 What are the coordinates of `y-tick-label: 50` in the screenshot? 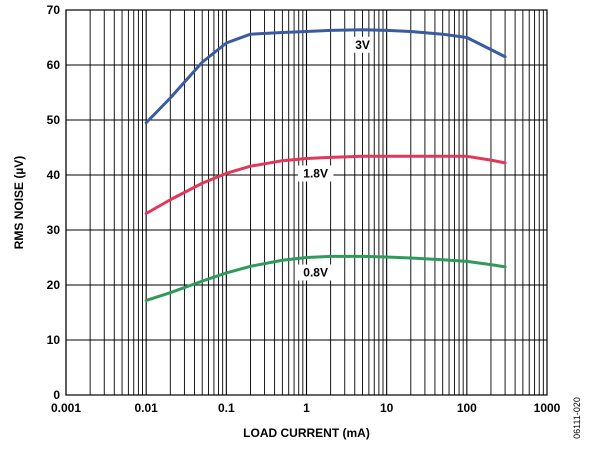 It's located at (54, 120).